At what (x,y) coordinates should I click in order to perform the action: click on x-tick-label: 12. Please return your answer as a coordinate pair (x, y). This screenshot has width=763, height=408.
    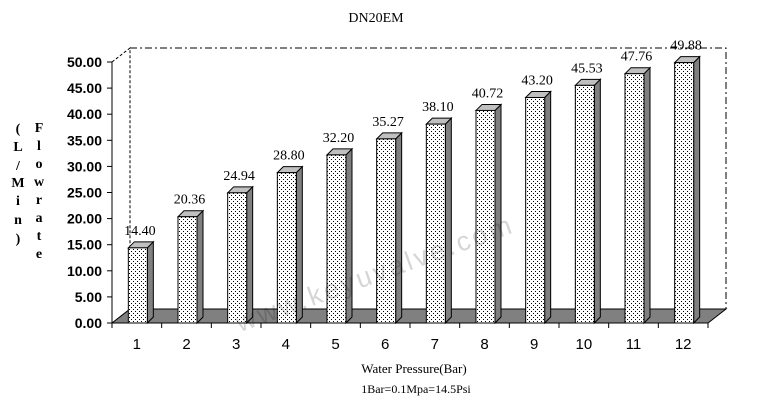
    Looking at the image, I should click on (683, 344).